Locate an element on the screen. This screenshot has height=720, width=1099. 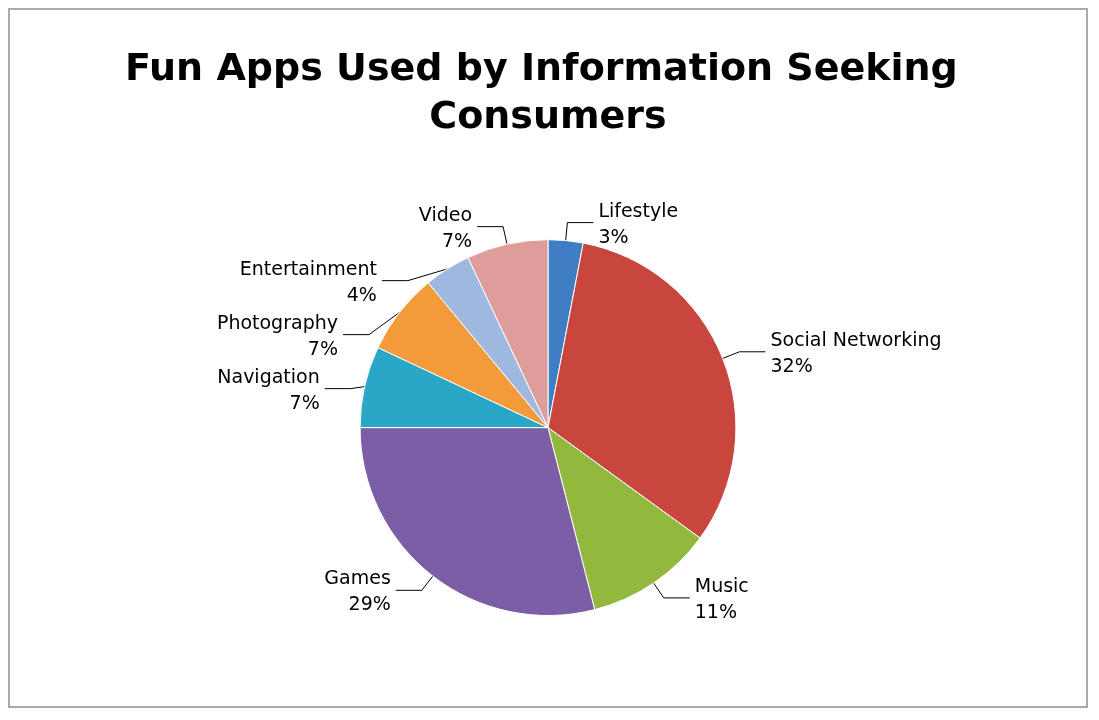
slice-label: Video is located at coordinates (445, 213).